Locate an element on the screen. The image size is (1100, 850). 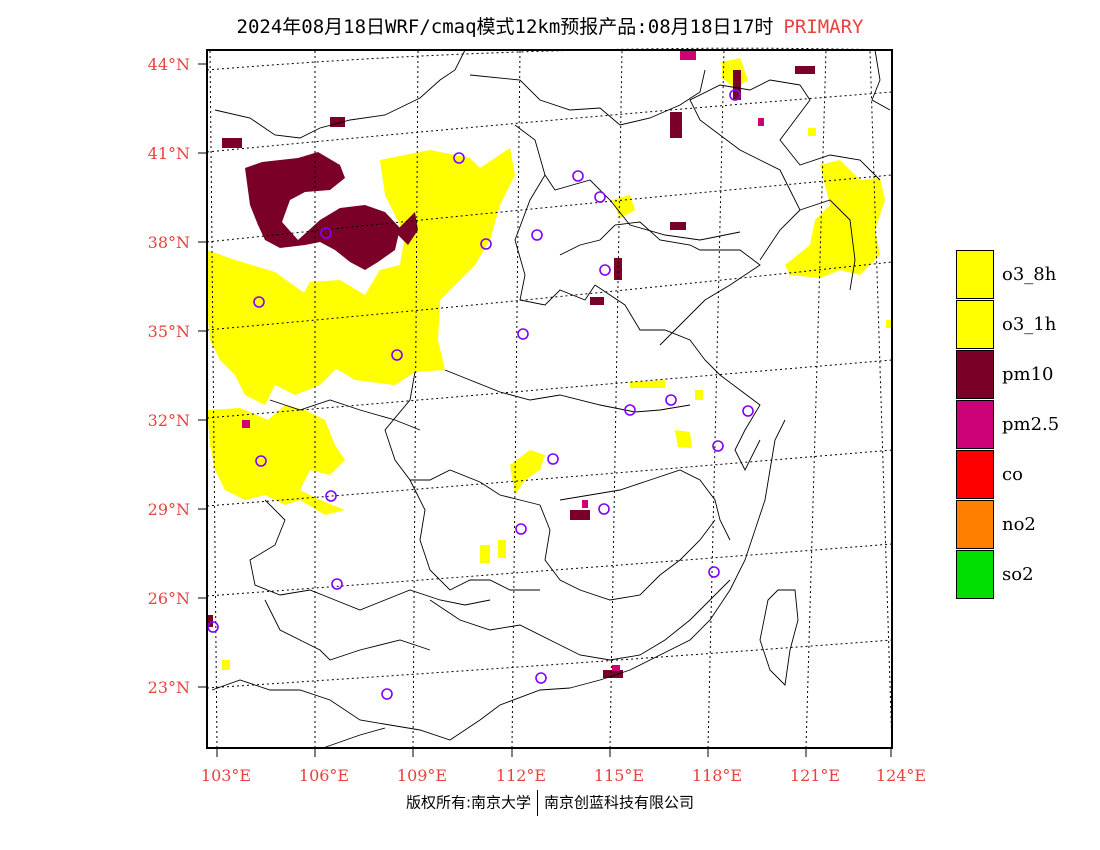
lat-label: 44°N is located at coordinates (168, 64).